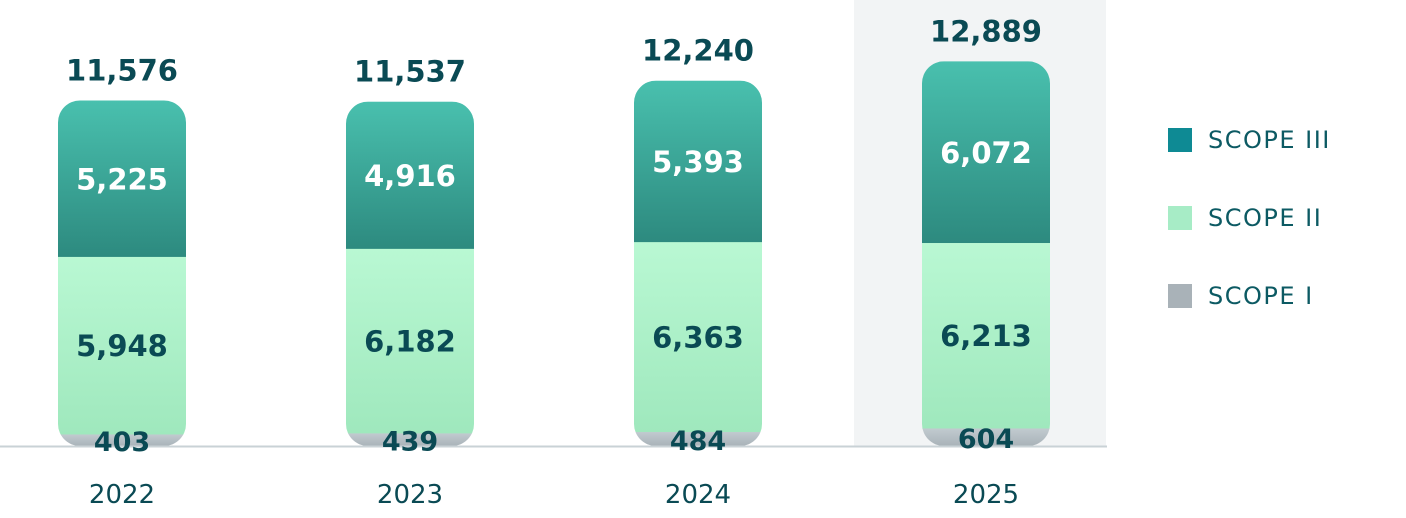 This screenshot has height=518, width=1406. What do you see at coordinates (410, 495) in the screenshot?
I see `x-tick-label-2023: 2023` at bounding box center [410, 495].